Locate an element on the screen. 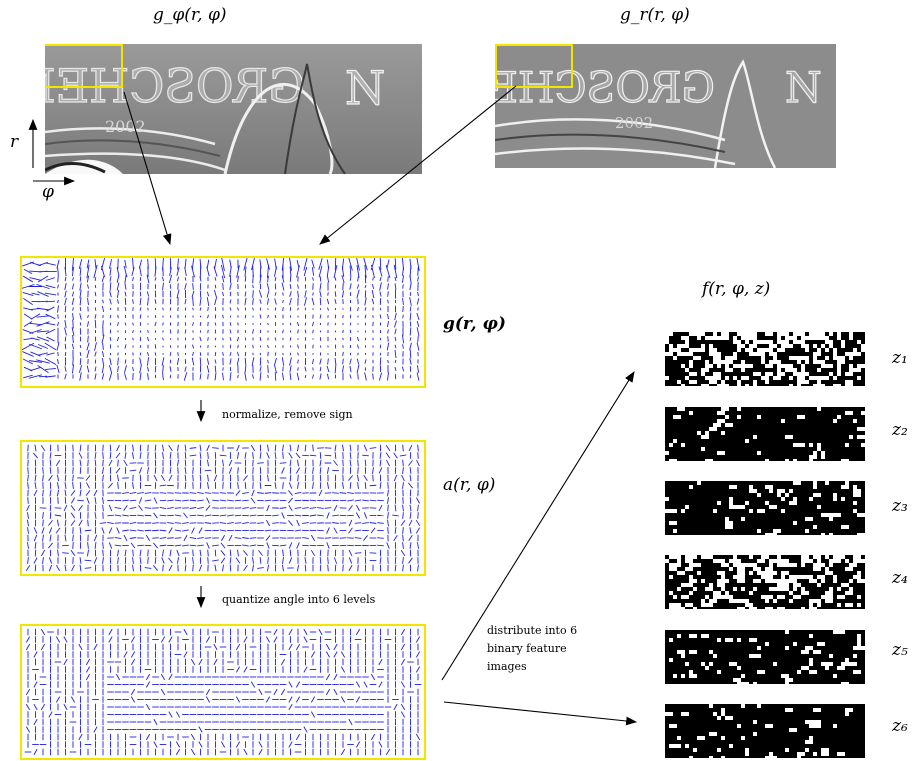 The width and height of the screenshot is (923, 761). step-quantize-label: quantize angle into 6 levels is located at coordinates (299, 599).